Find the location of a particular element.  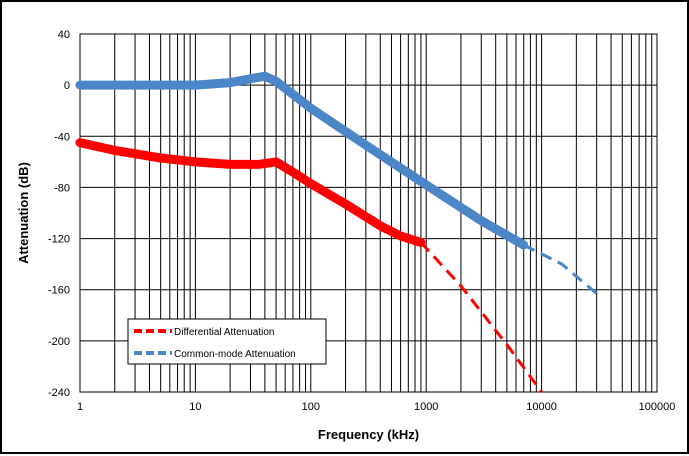

y-tick-label: -240 is located at coordinates (59, 393).